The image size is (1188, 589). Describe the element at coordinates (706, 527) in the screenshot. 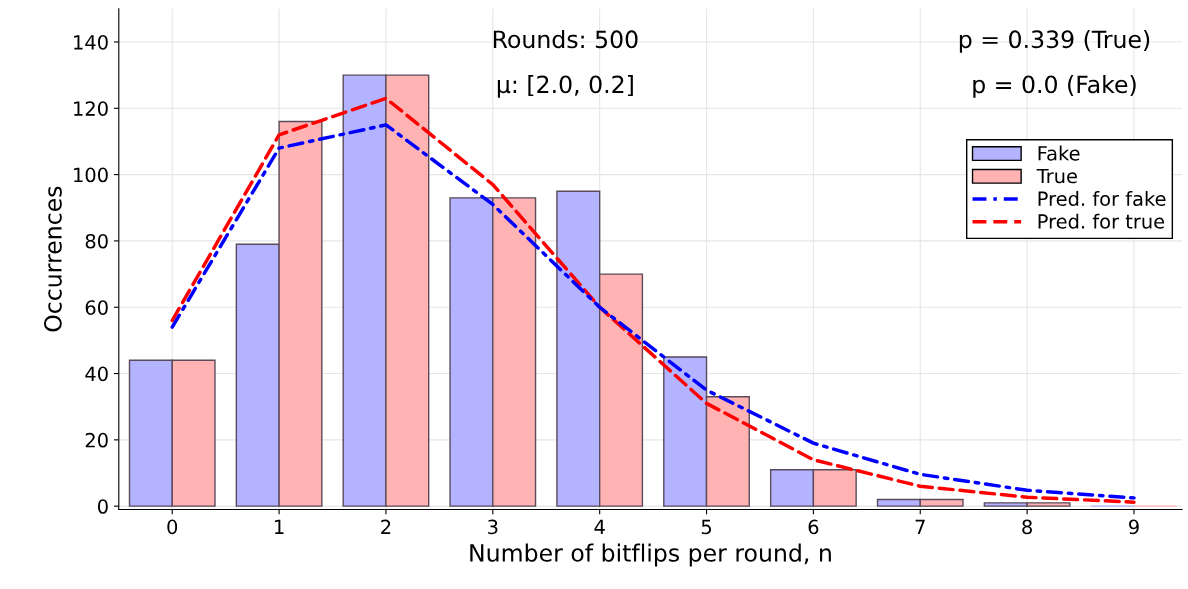

I see `x-tick-label: 5` at that location.